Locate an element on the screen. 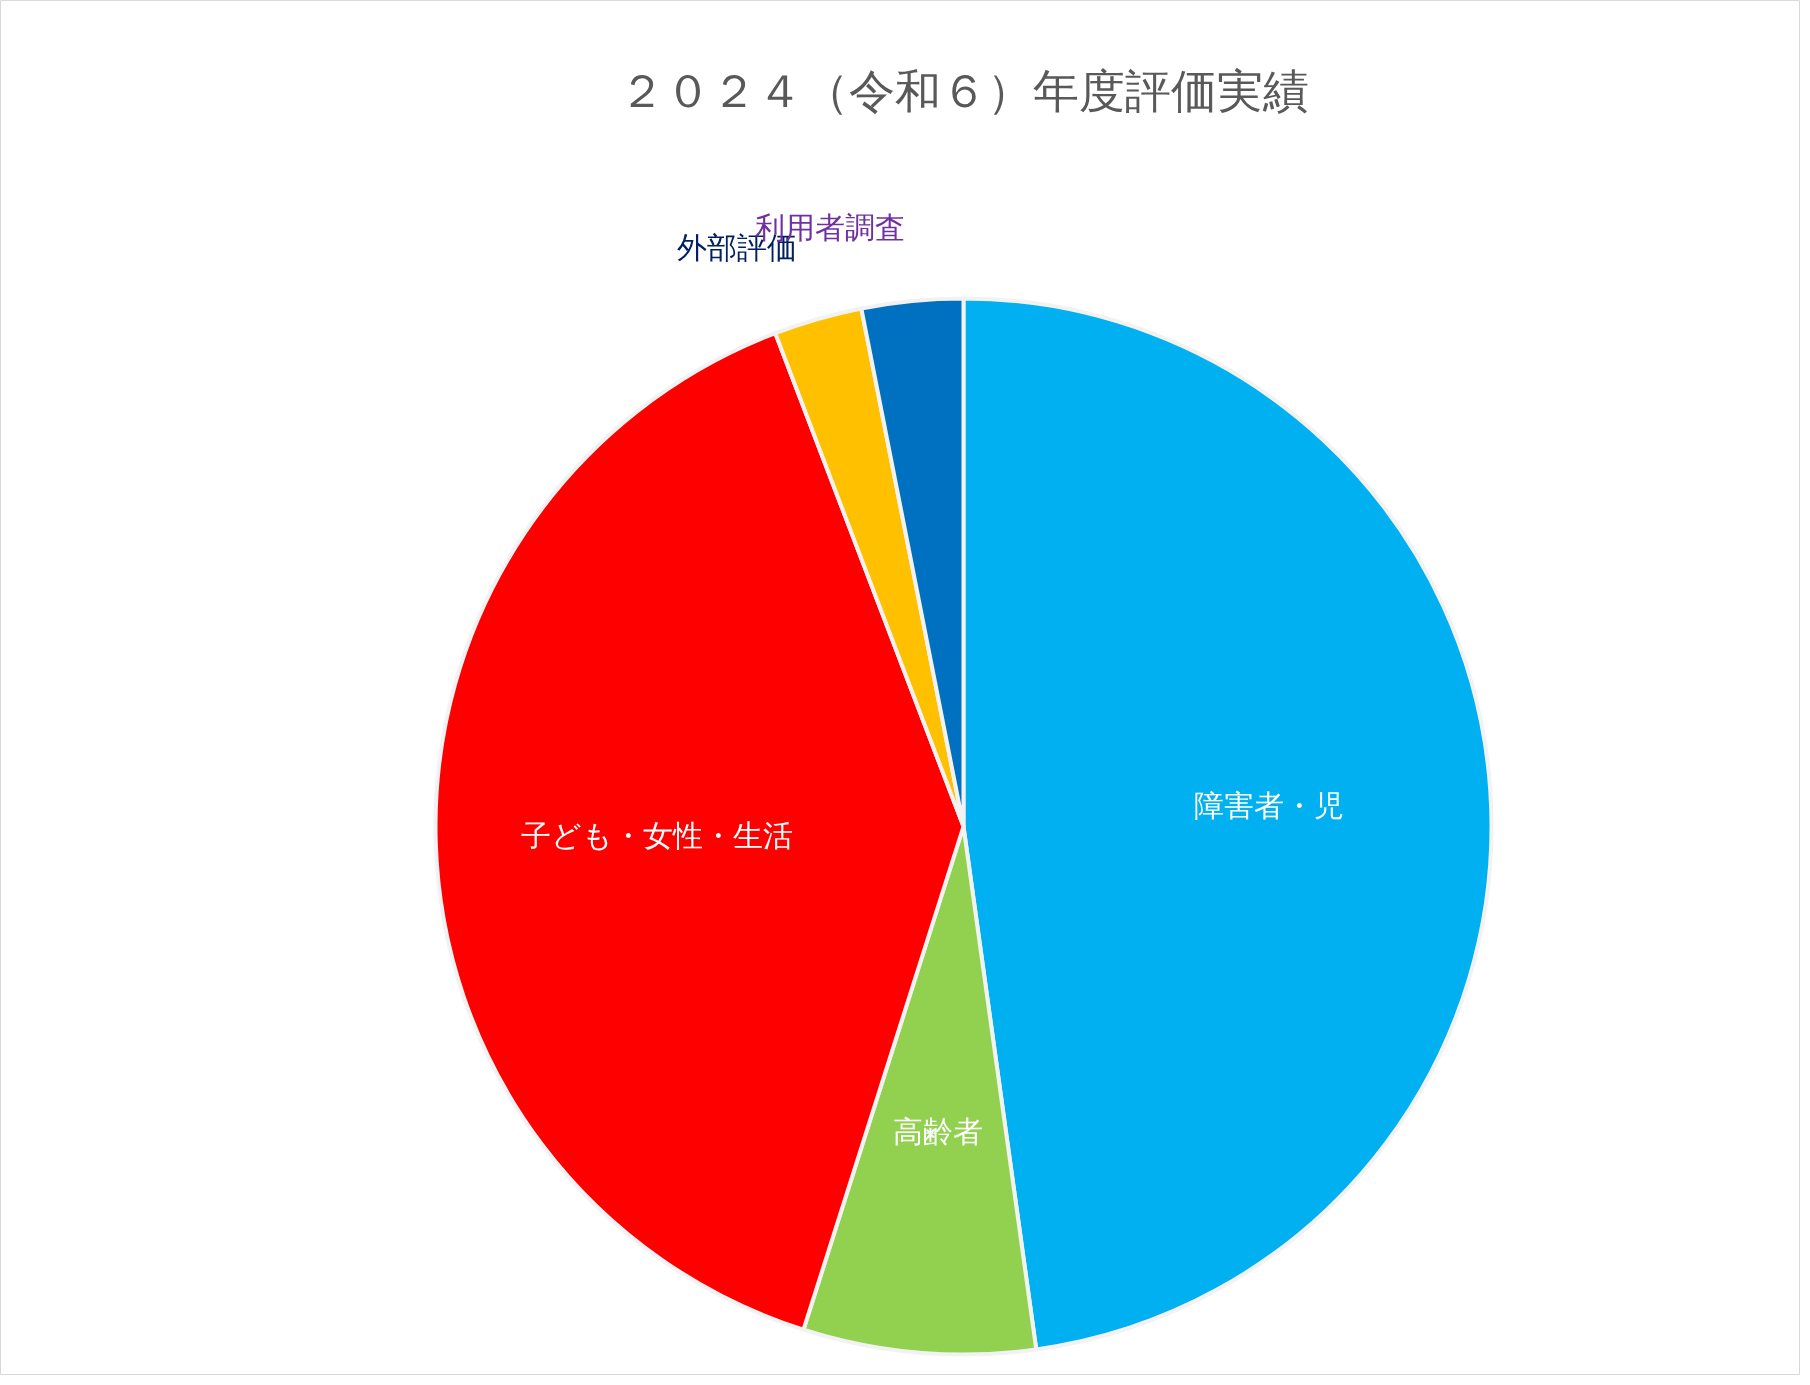  slice-label: 子ども・女性・生活 is located at coordinates (657, 835).